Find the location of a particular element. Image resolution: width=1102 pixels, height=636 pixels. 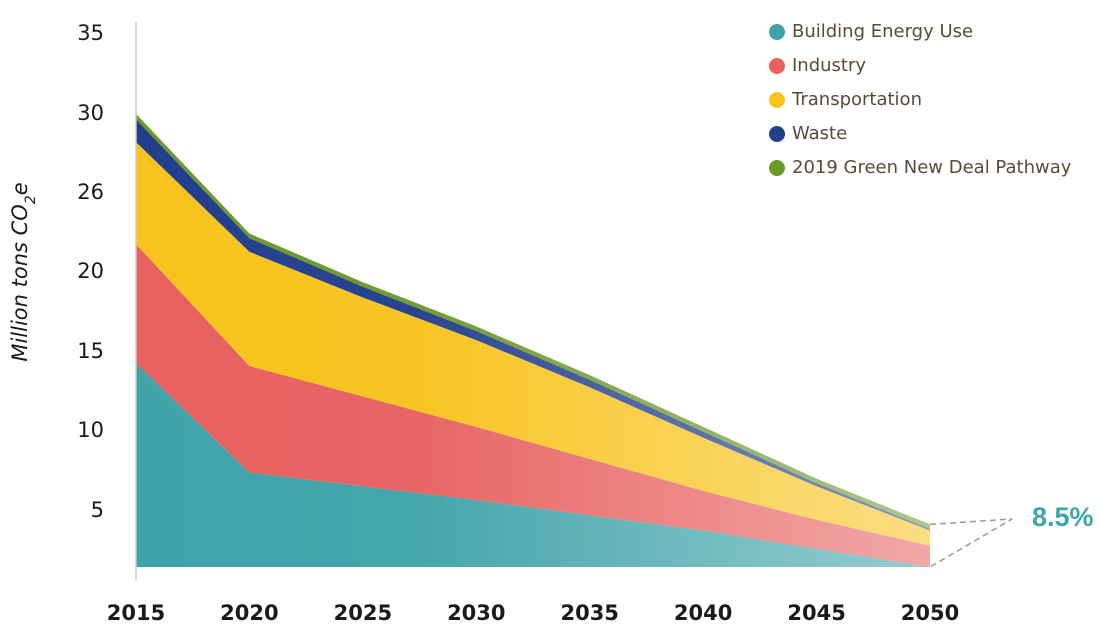

x-tick-label: 2025 is located at coordinates (363, 613).